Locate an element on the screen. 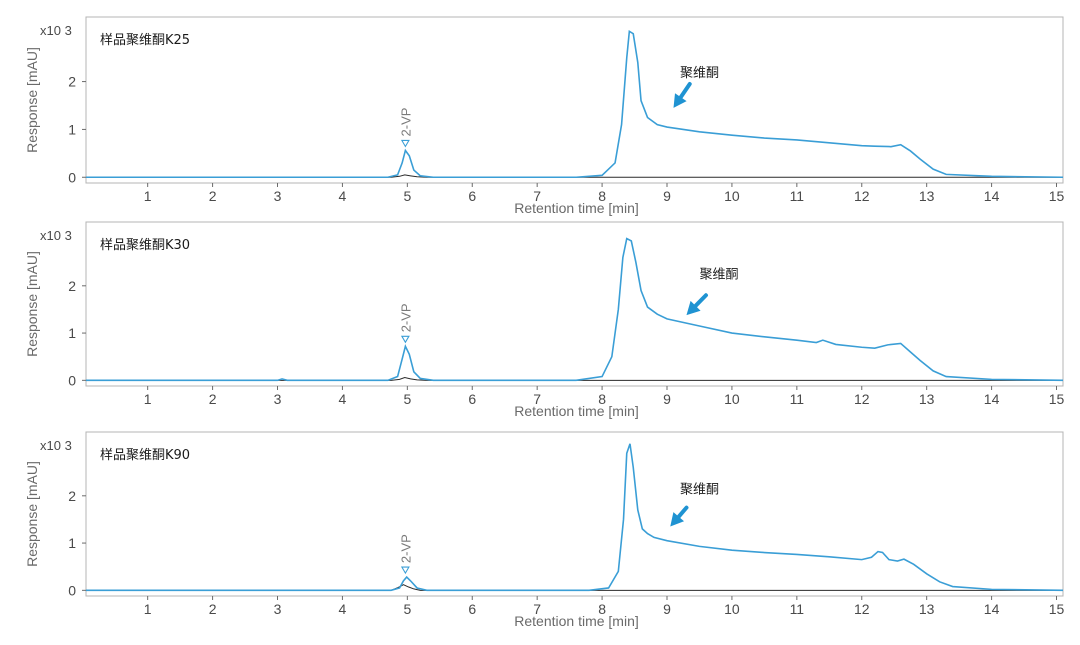  sample-name-label: 样品聚维酮K90 is located at coordinates (145, 455).